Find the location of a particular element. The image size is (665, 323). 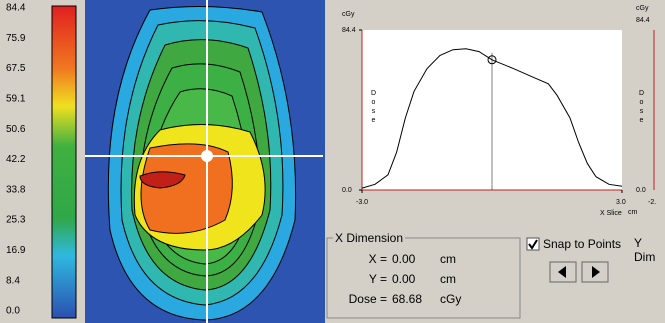

readout-label: Y = is located at coordinates (377, 279).